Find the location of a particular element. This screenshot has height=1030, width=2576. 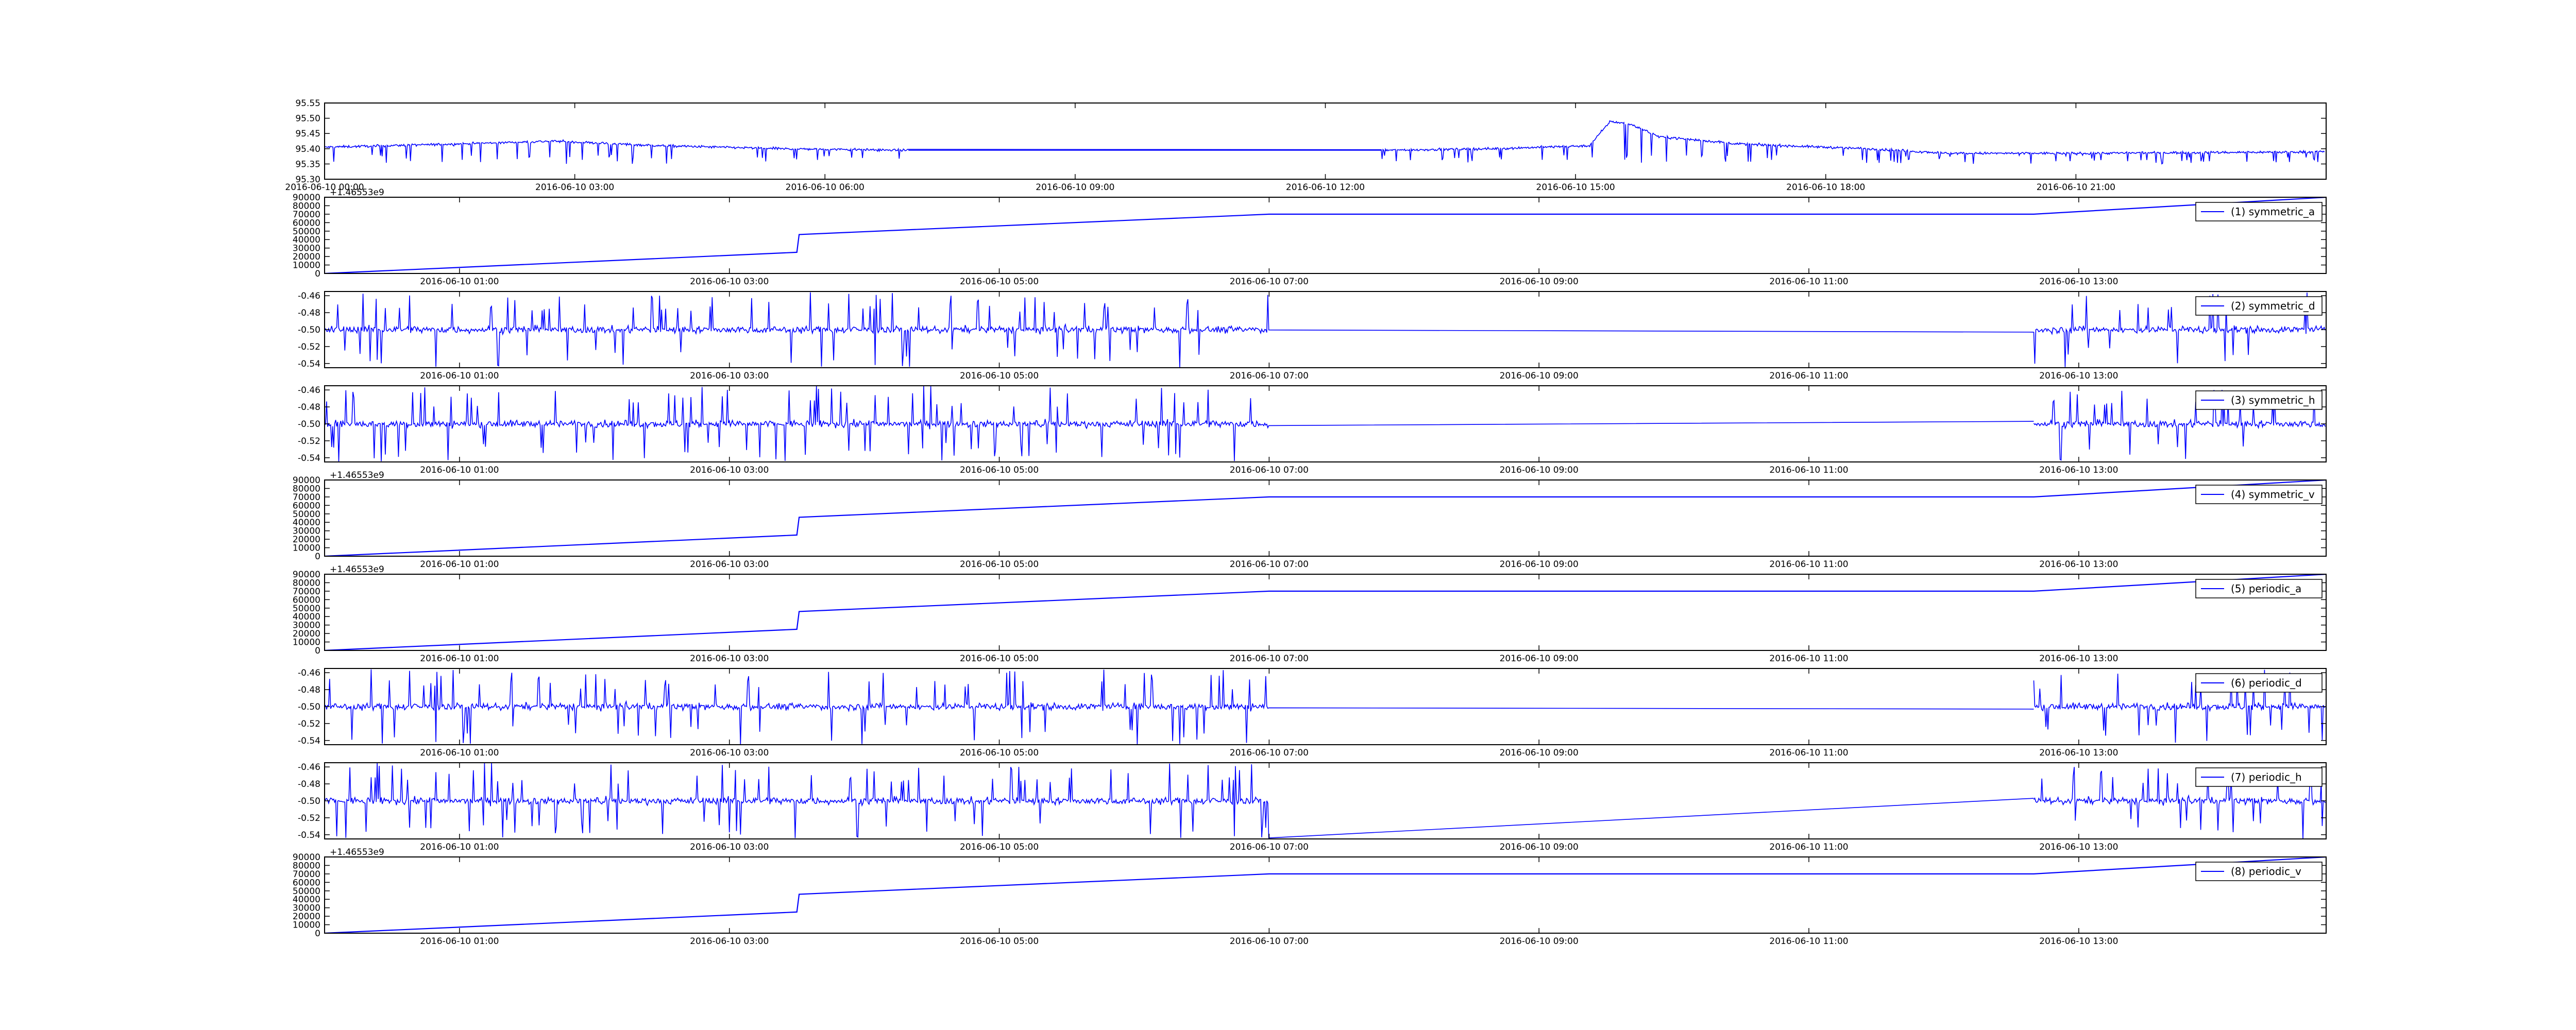

axis-offset-label: +1.46553e9 is located at coordinates (357, 569).